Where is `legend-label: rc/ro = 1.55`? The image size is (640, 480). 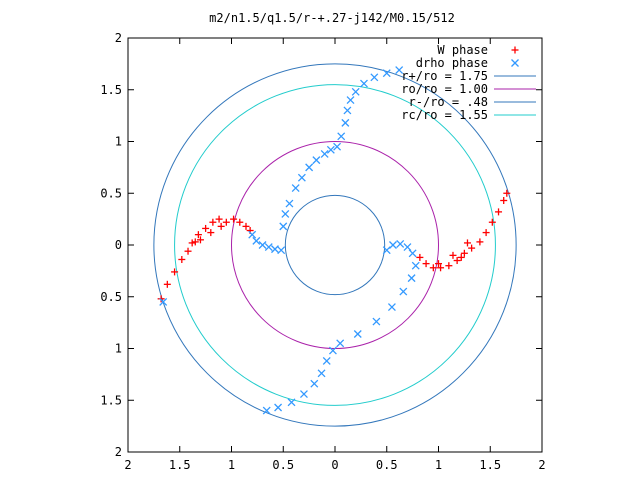 legend-label: rc/ro = 1.55 is located at coordinates (444, 115).